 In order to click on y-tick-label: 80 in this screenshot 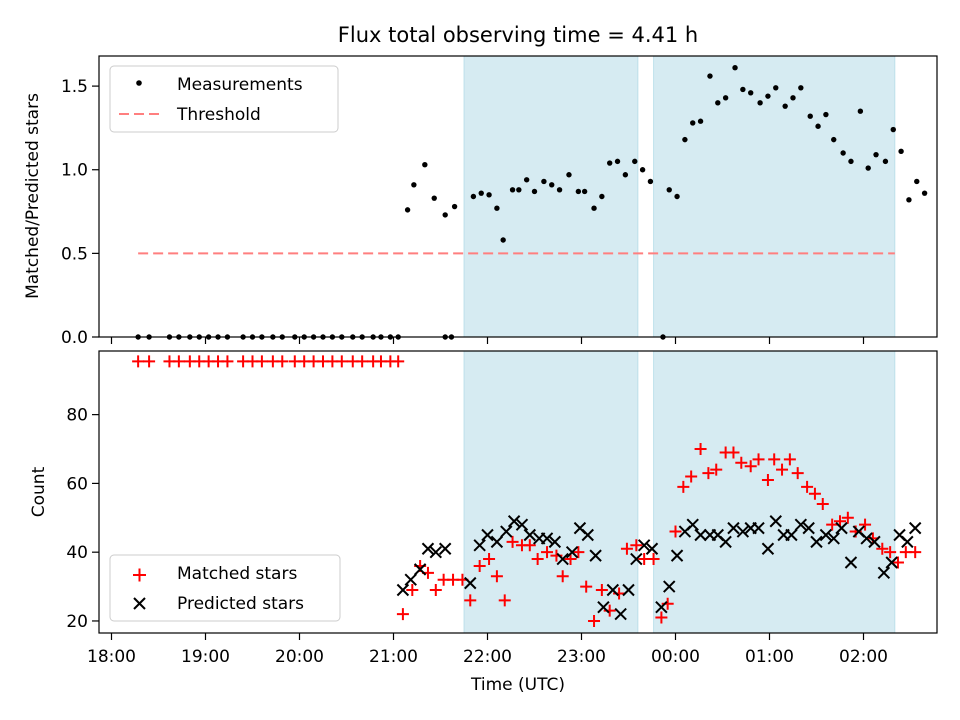, I will do `click(77, 416)`.